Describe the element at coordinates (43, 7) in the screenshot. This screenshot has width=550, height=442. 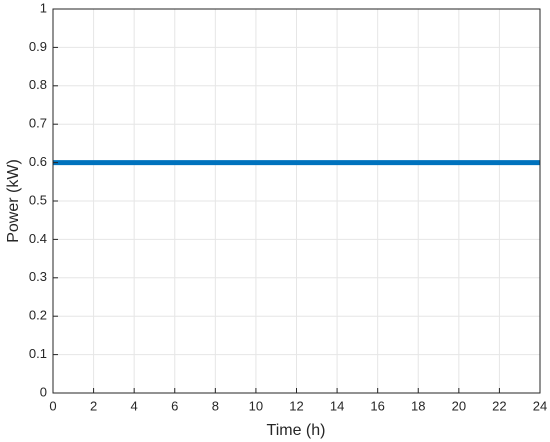
I see `y-tick-label: 1` at that location.